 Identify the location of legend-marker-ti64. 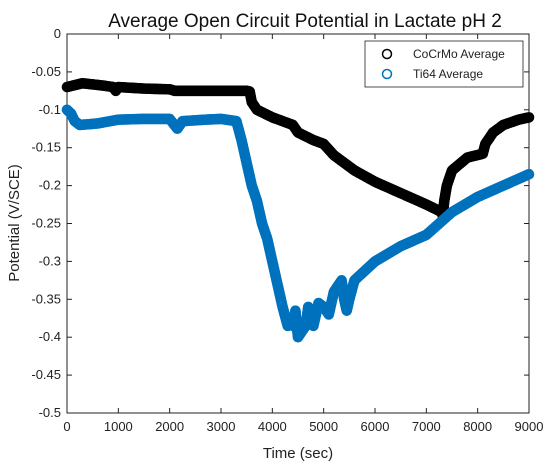
(387, 74).